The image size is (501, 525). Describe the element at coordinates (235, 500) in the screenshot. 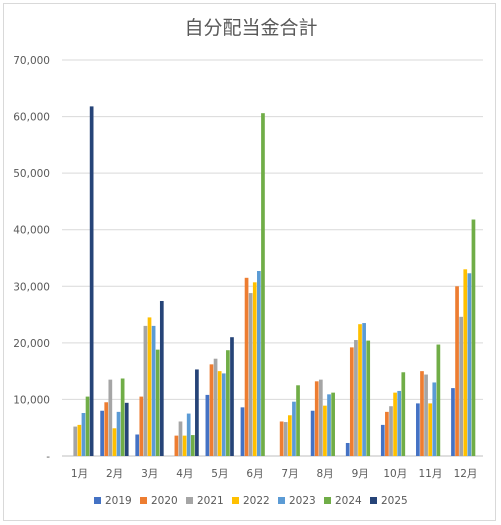

I see `legend-swatch-2022` at that location.